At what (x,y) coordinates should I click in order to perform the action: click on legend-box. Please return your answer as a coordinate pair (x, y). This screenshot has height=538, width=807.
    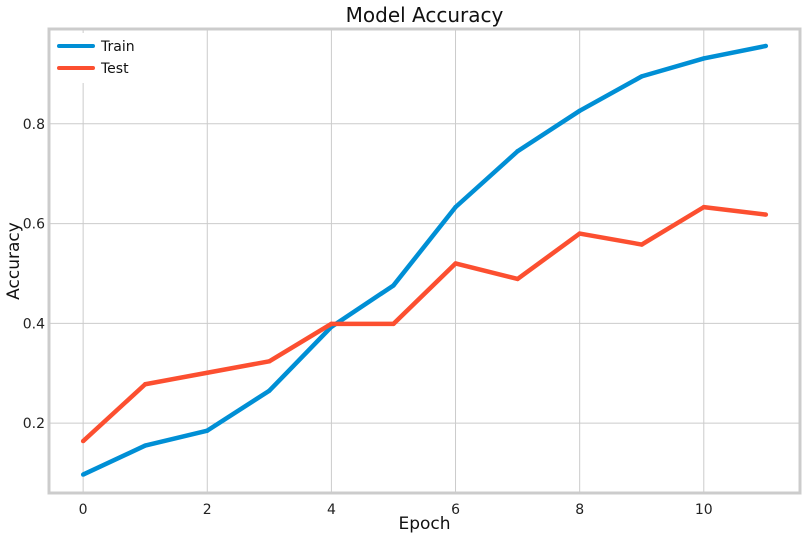
    Looking at the image, I should click on (98, 58).